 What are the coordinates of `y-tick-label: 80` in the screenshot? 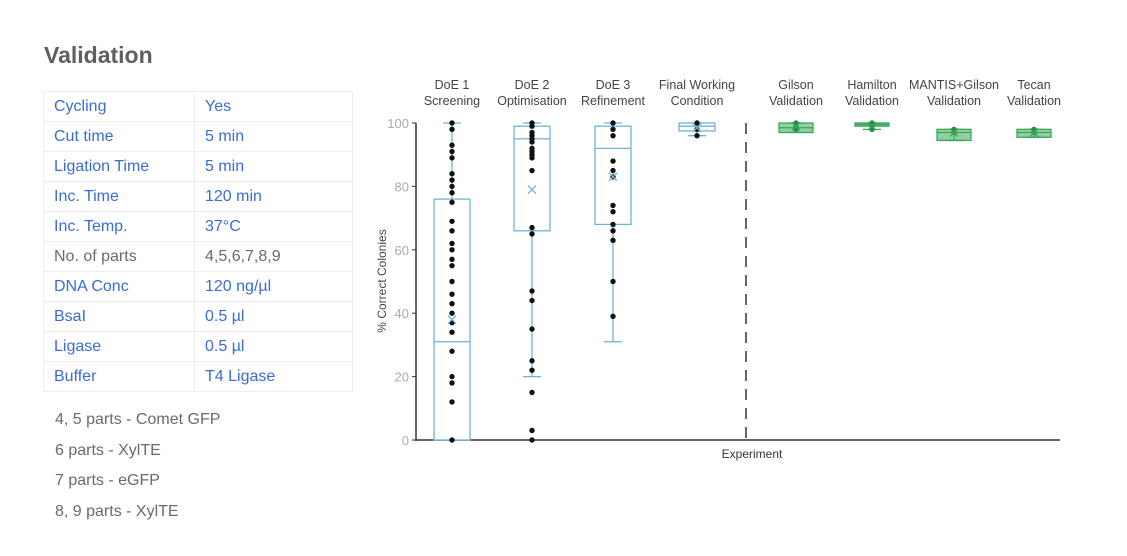 It's located at (402, 186).